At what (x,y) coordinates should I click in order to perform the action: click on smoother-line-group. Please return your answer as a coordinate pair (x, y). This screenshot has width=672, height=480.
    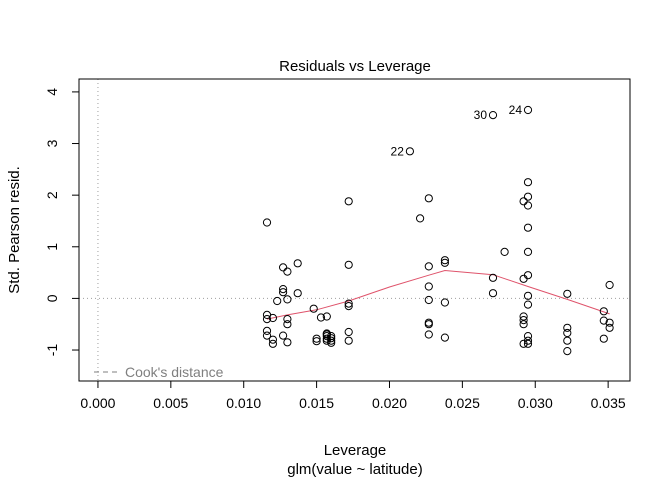
    Looking at the image, I should click on (438, 294).